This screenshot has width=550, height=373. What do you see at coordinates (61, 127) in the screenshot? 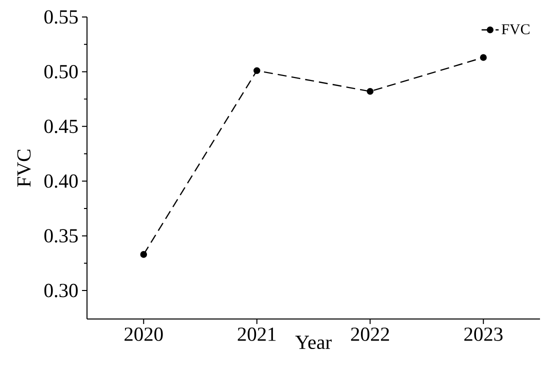
I see `y-tick-label: 0.45` at bounding box center [61, 127].